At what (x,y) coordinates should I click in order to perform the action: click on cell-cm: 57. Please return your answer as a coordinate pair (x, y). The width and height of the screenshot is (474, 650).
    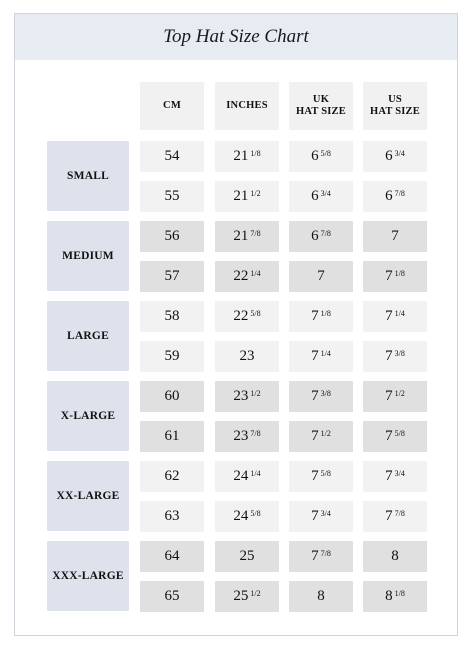
    Looking at the image, I should click on (172, 276).